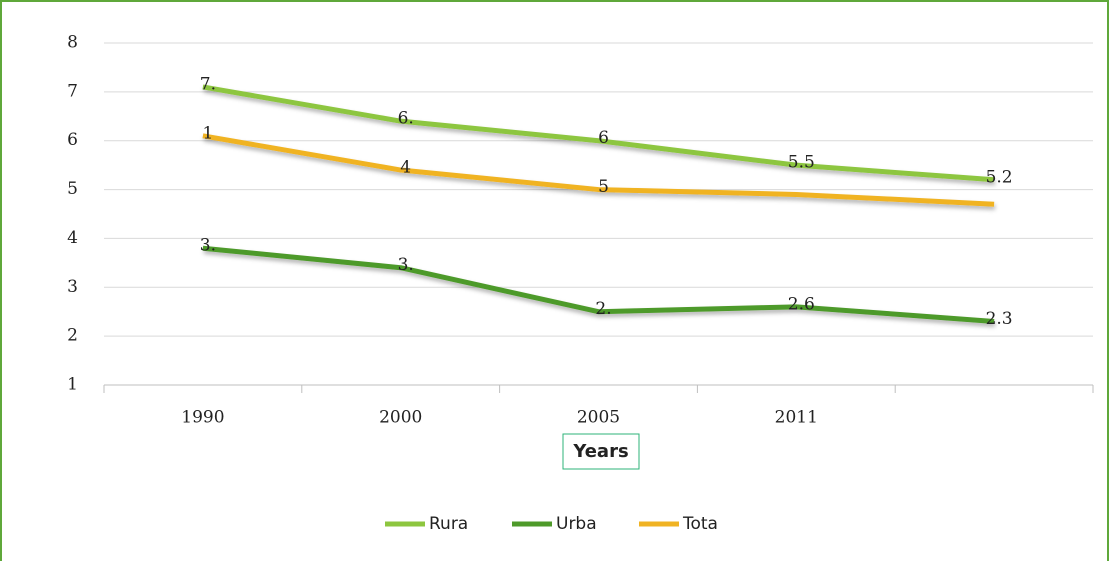 Image resolution: width=1109 pixels, height=561 pixels. Describe the element at coordinates (598, 418) in the screenshot. I see `x-tick-label: 2005` at that location.